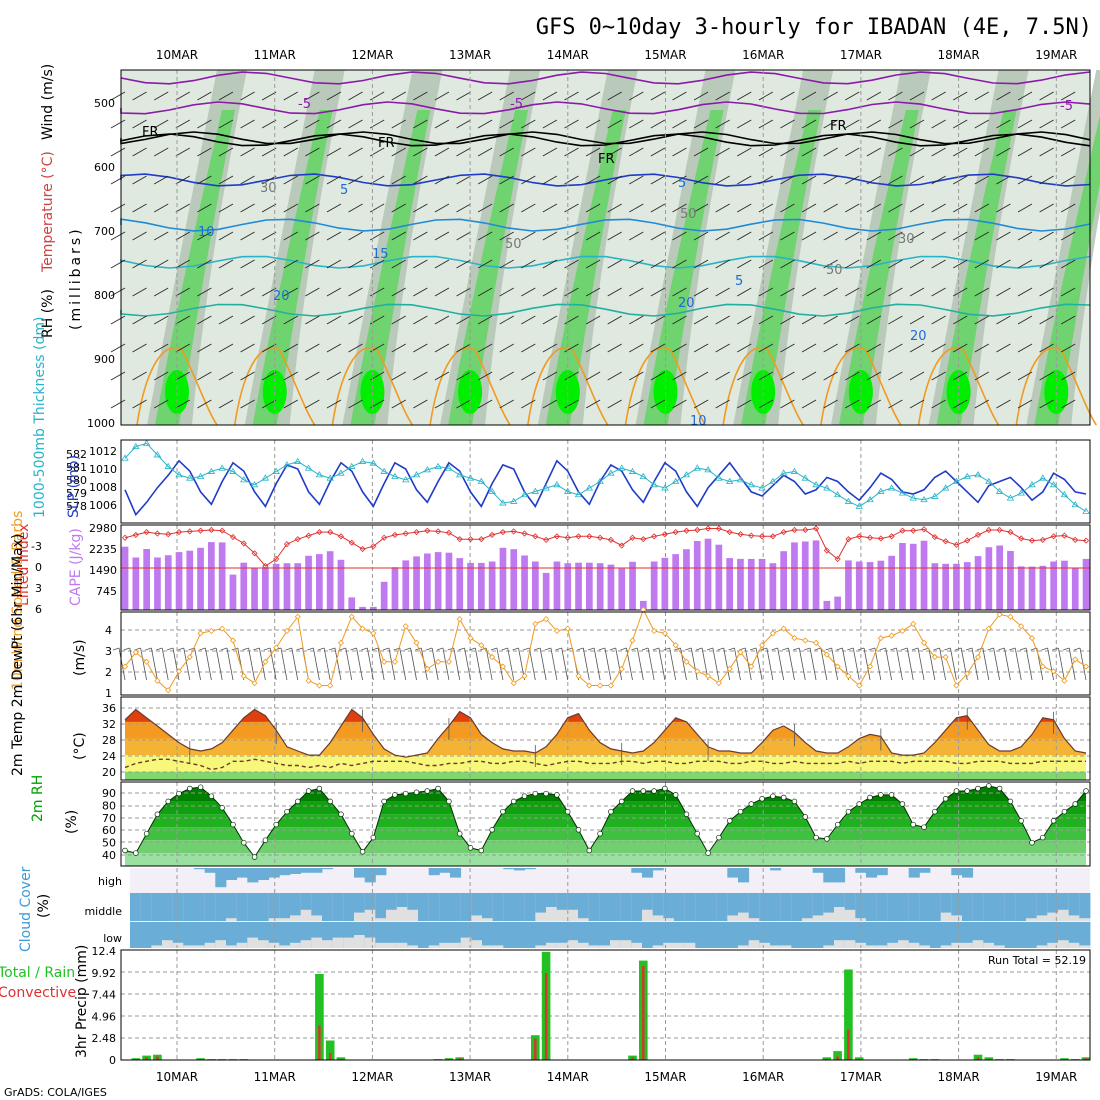 This screenshot has height=1100, width=1100. What do you see at coordinates (109, 793) in the screenshot?
I see `rh-tick-label: 90` at bounding box center [109, 793].